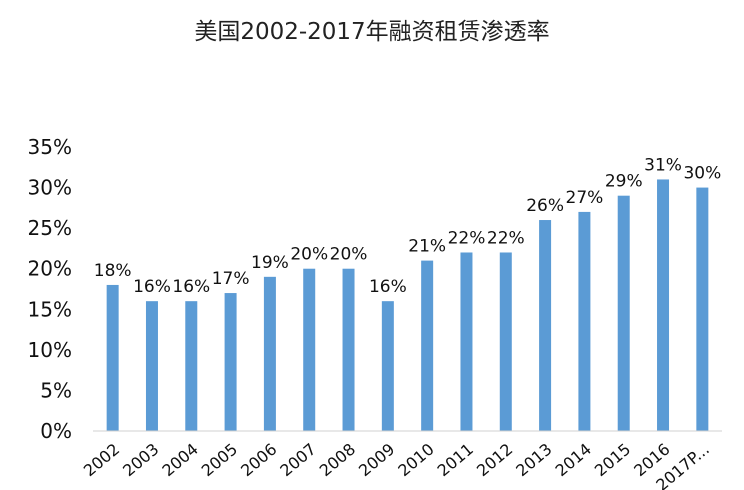 The height and width of the screenshot is (490, 744). What do you see at coordinates (702, 174) in the screenshot?
I see `data-label: 30%` at bounding box center [702, 174].